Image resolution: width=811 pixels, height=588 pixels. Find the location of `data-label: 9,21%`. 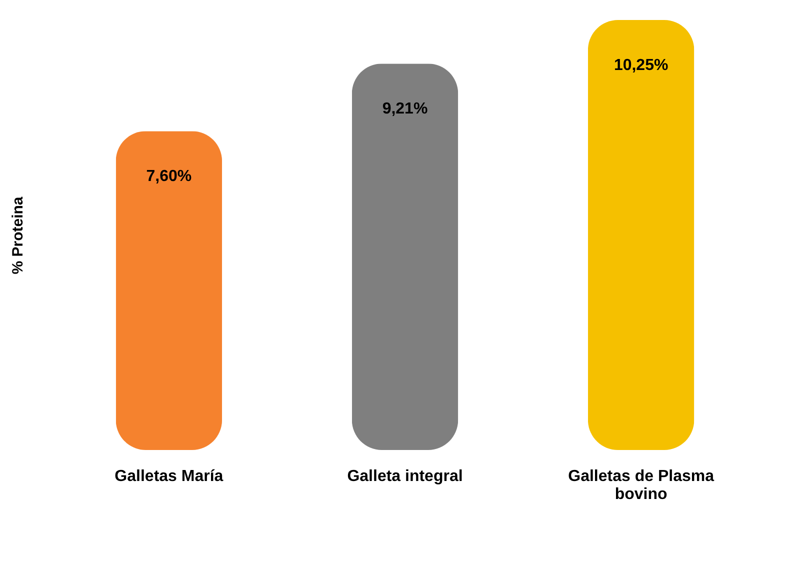

data-label: 9,21% is located at coordinates (405, 109).